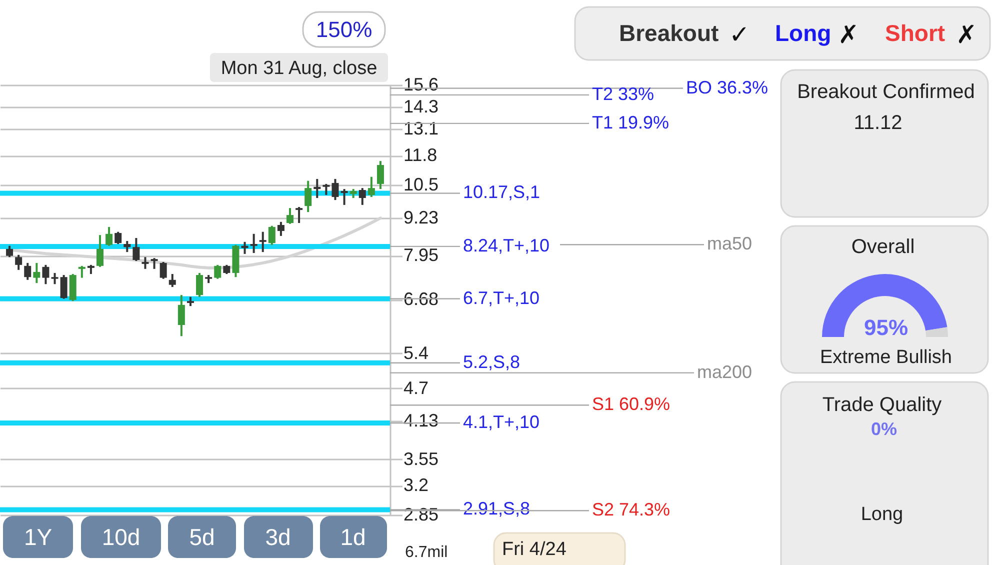  Describe the element at coordinates (421, 299) in the screenshot. I see `y-tick-label: 6.68` at that location.